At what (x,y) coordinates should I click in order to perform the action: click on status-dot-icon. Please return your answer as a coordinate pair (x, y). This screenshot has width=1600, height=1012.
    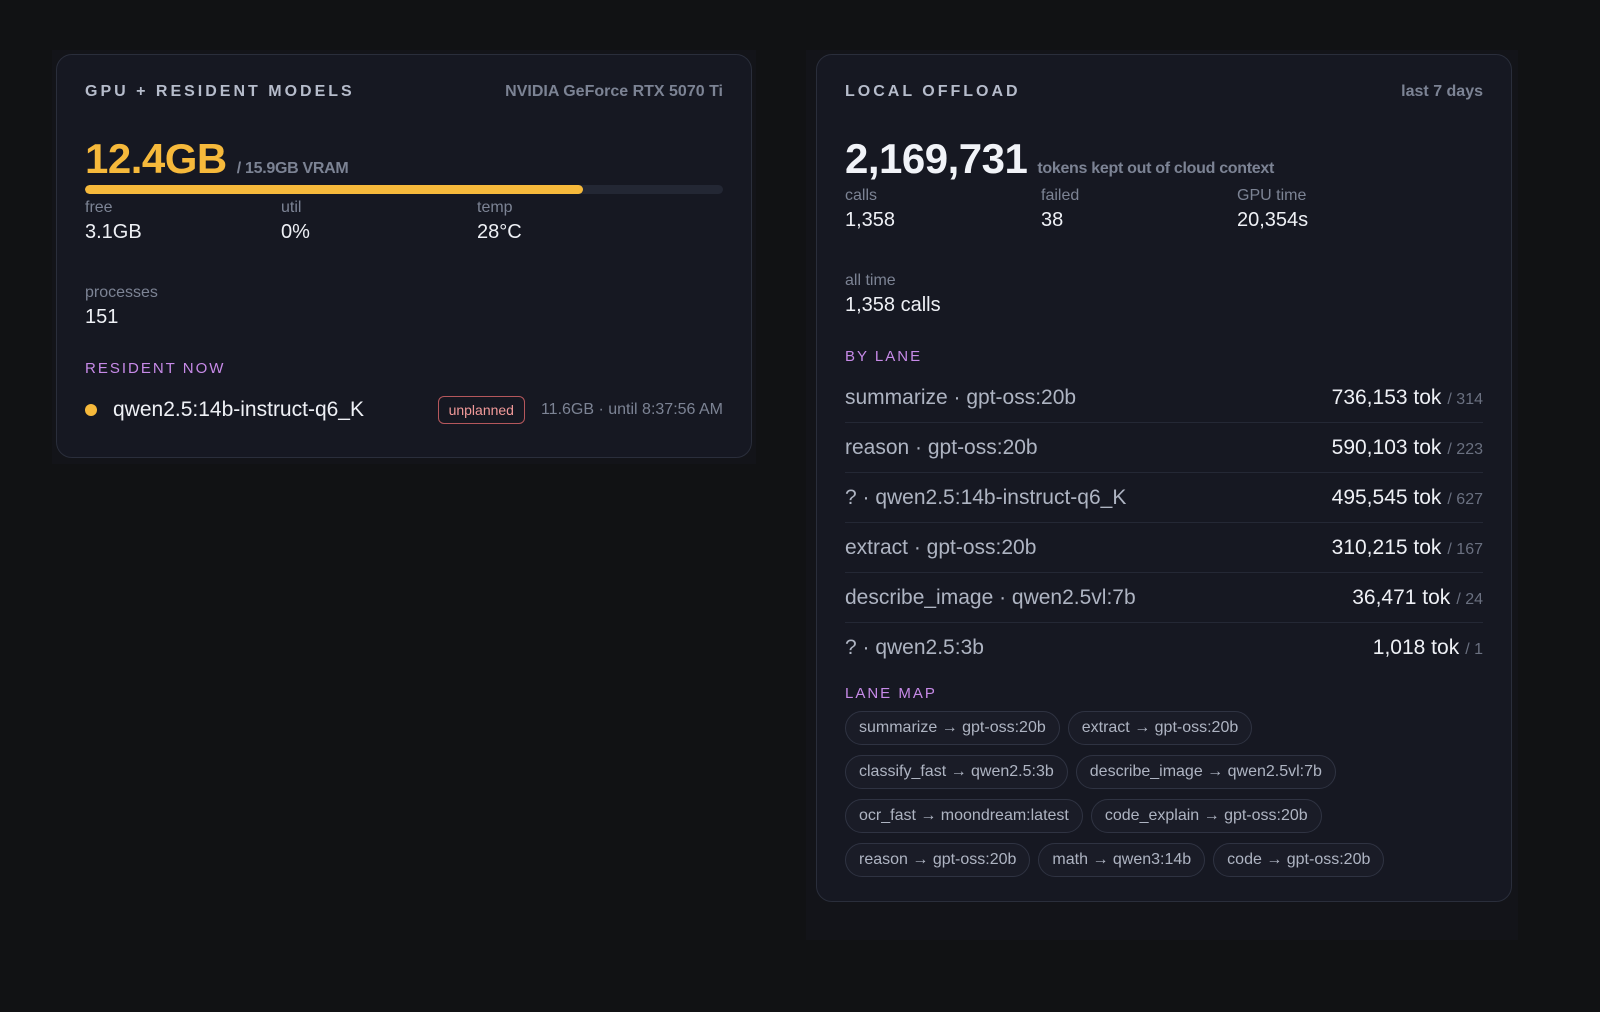
    Looking at the image, I should click on (91, 410).